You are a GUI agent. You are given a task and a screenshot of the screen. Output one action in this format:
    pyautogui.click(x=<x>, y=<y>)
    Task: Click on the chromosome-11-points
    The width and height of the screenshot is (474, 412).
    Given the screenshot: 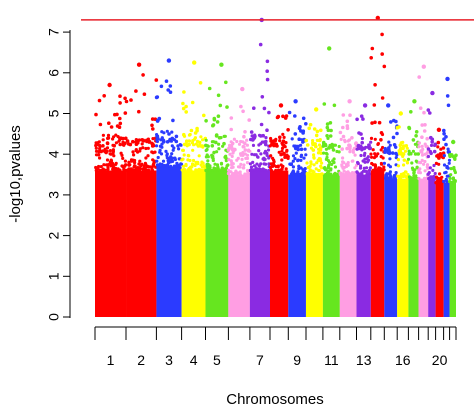 What is the action you would take?
    pyautogui.click(x=331, y=181)
    